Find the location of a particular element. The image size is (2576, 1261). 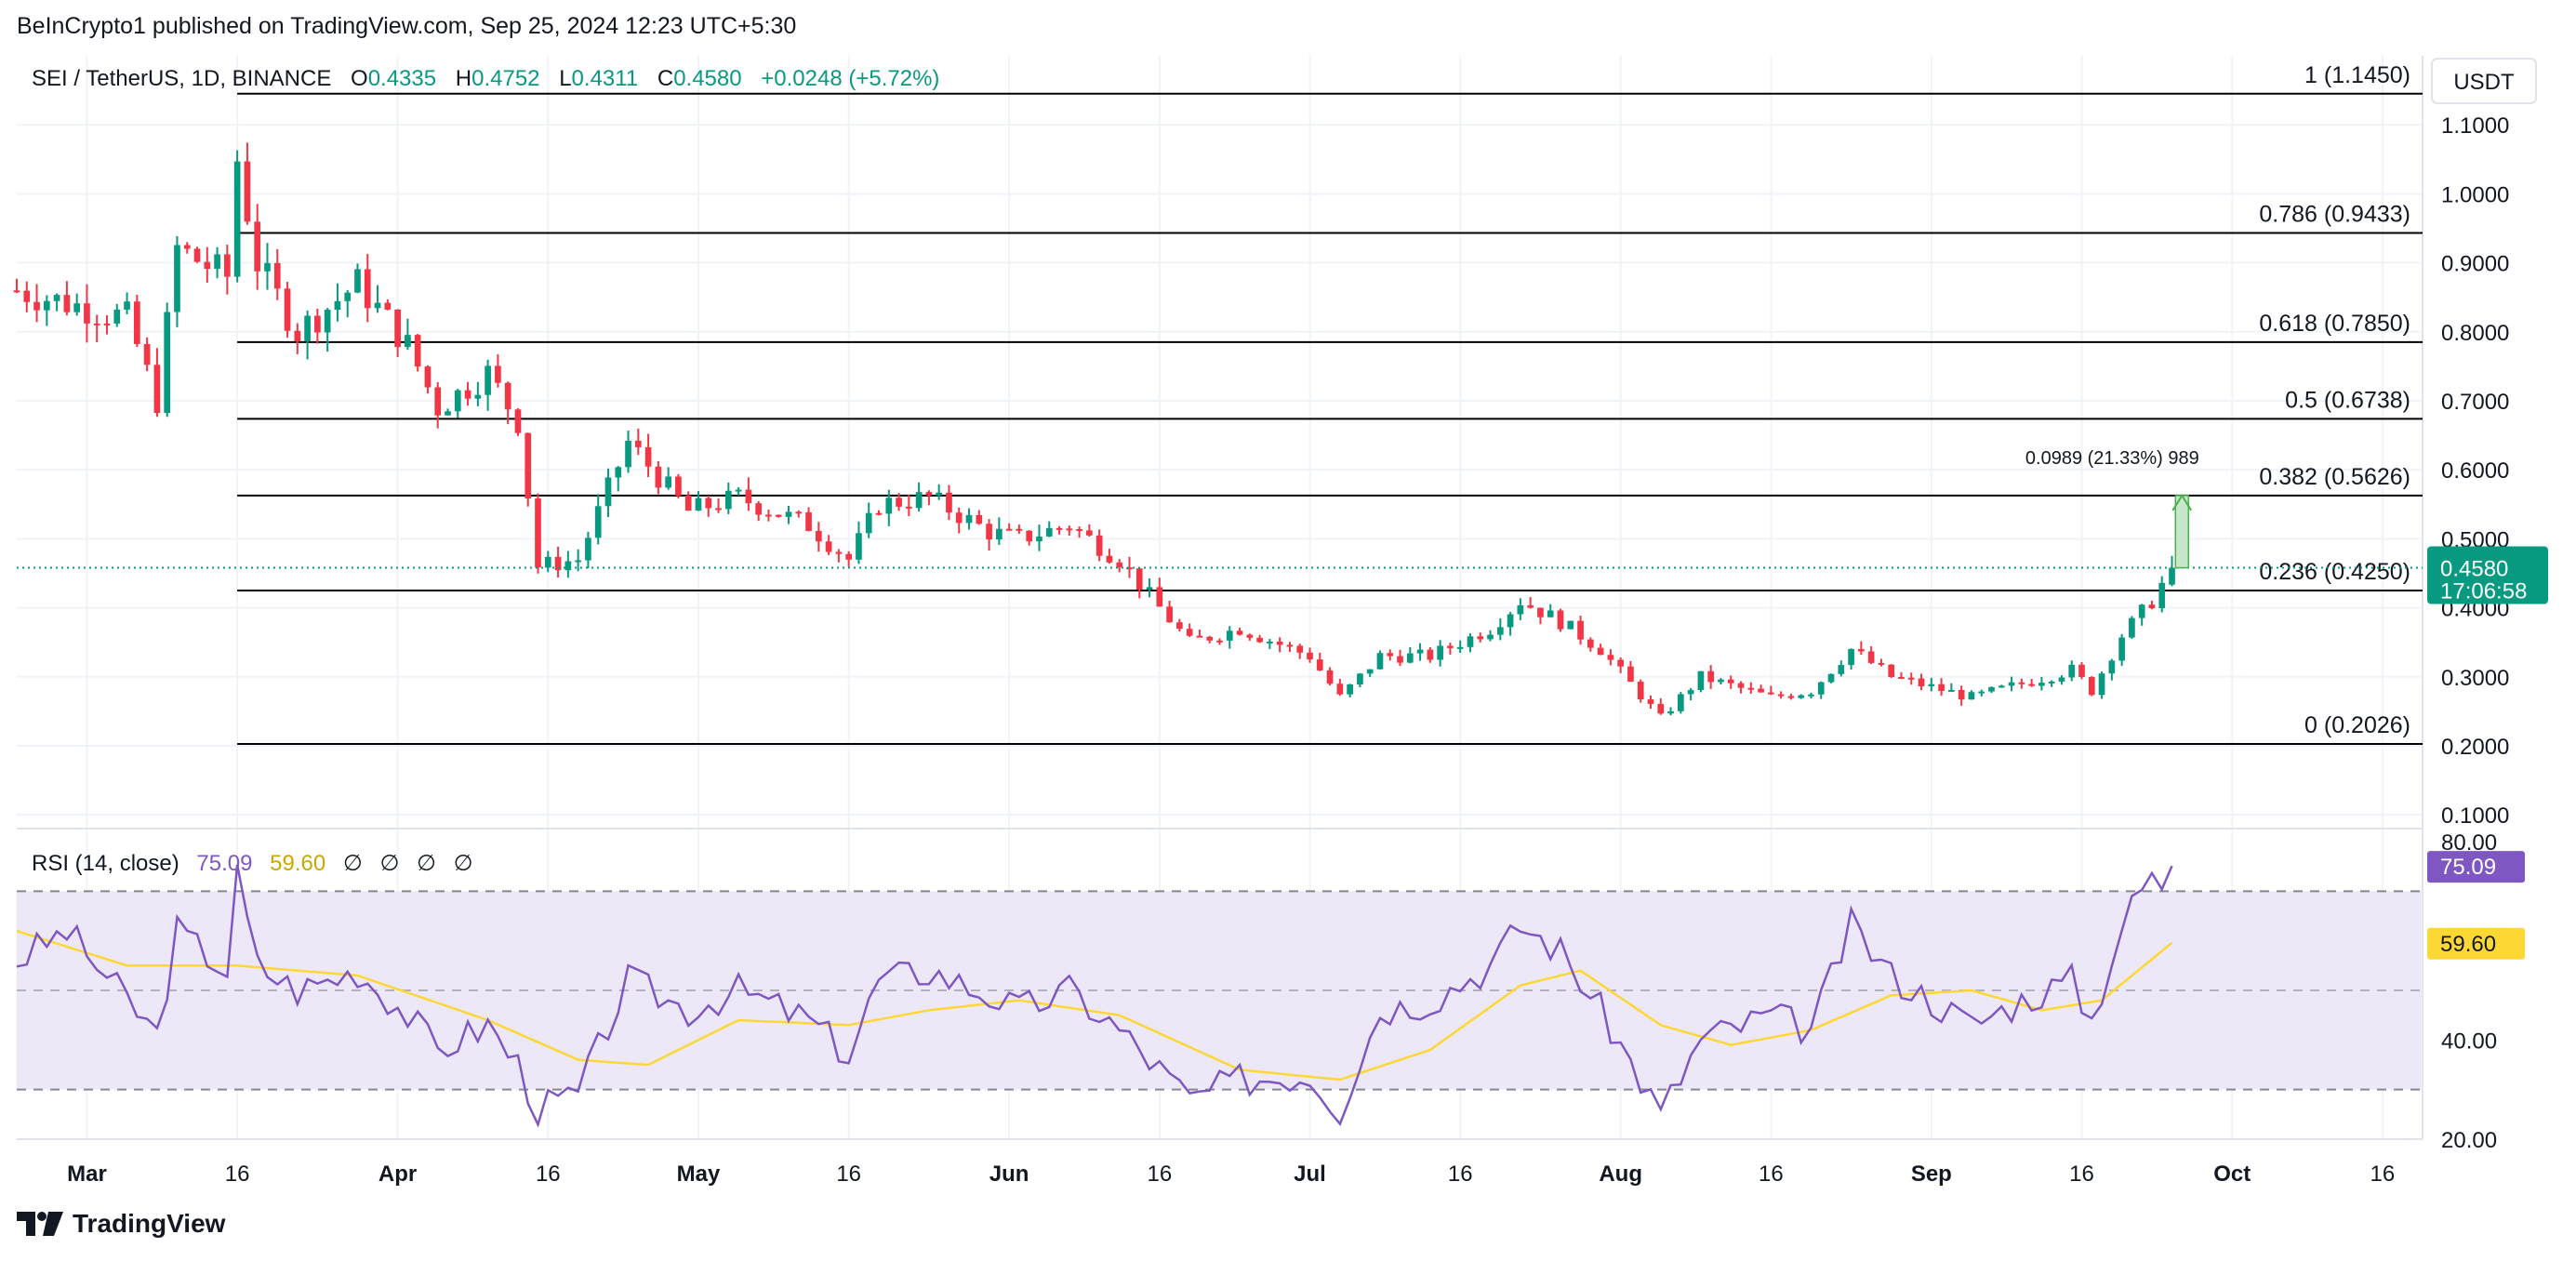

fib-level-label: 0.5 (0.6738) is located at coordinates (2347, 400).